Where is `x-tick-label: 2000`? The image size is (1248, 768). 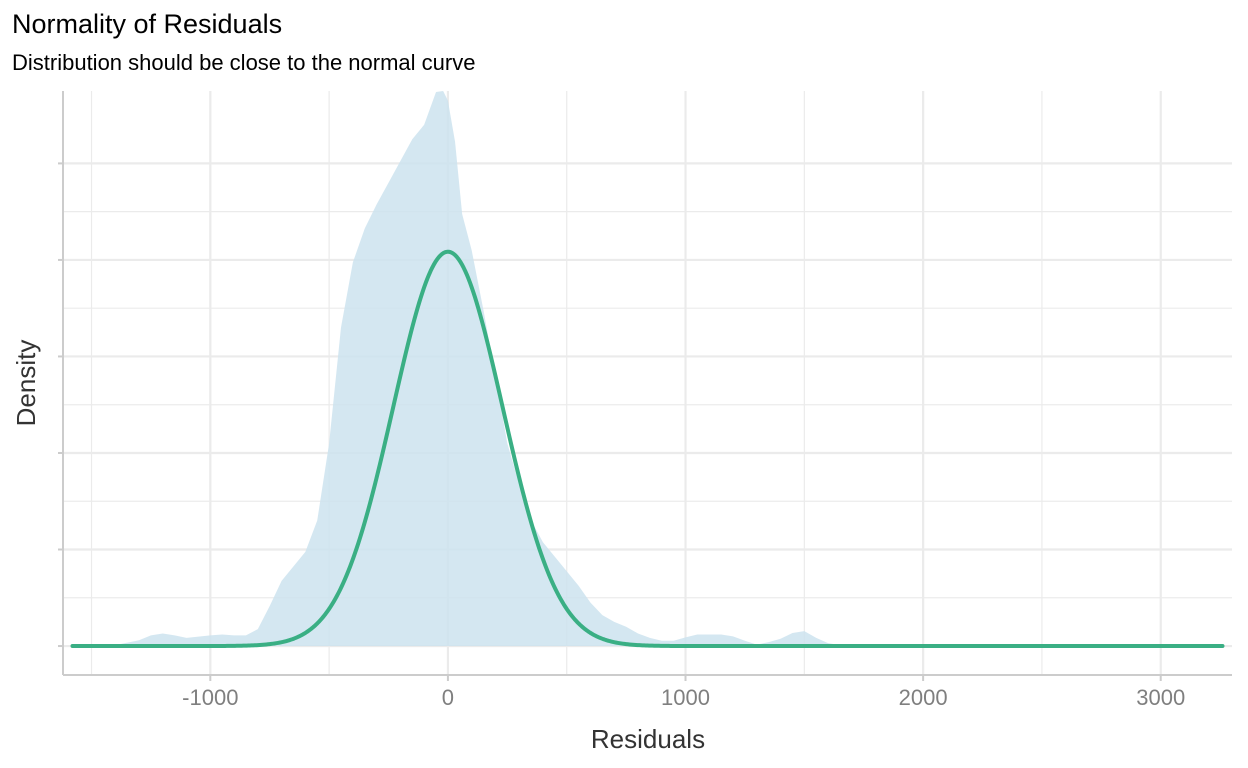
x-tick-label: 2000 is located at coordinates (923, 697).